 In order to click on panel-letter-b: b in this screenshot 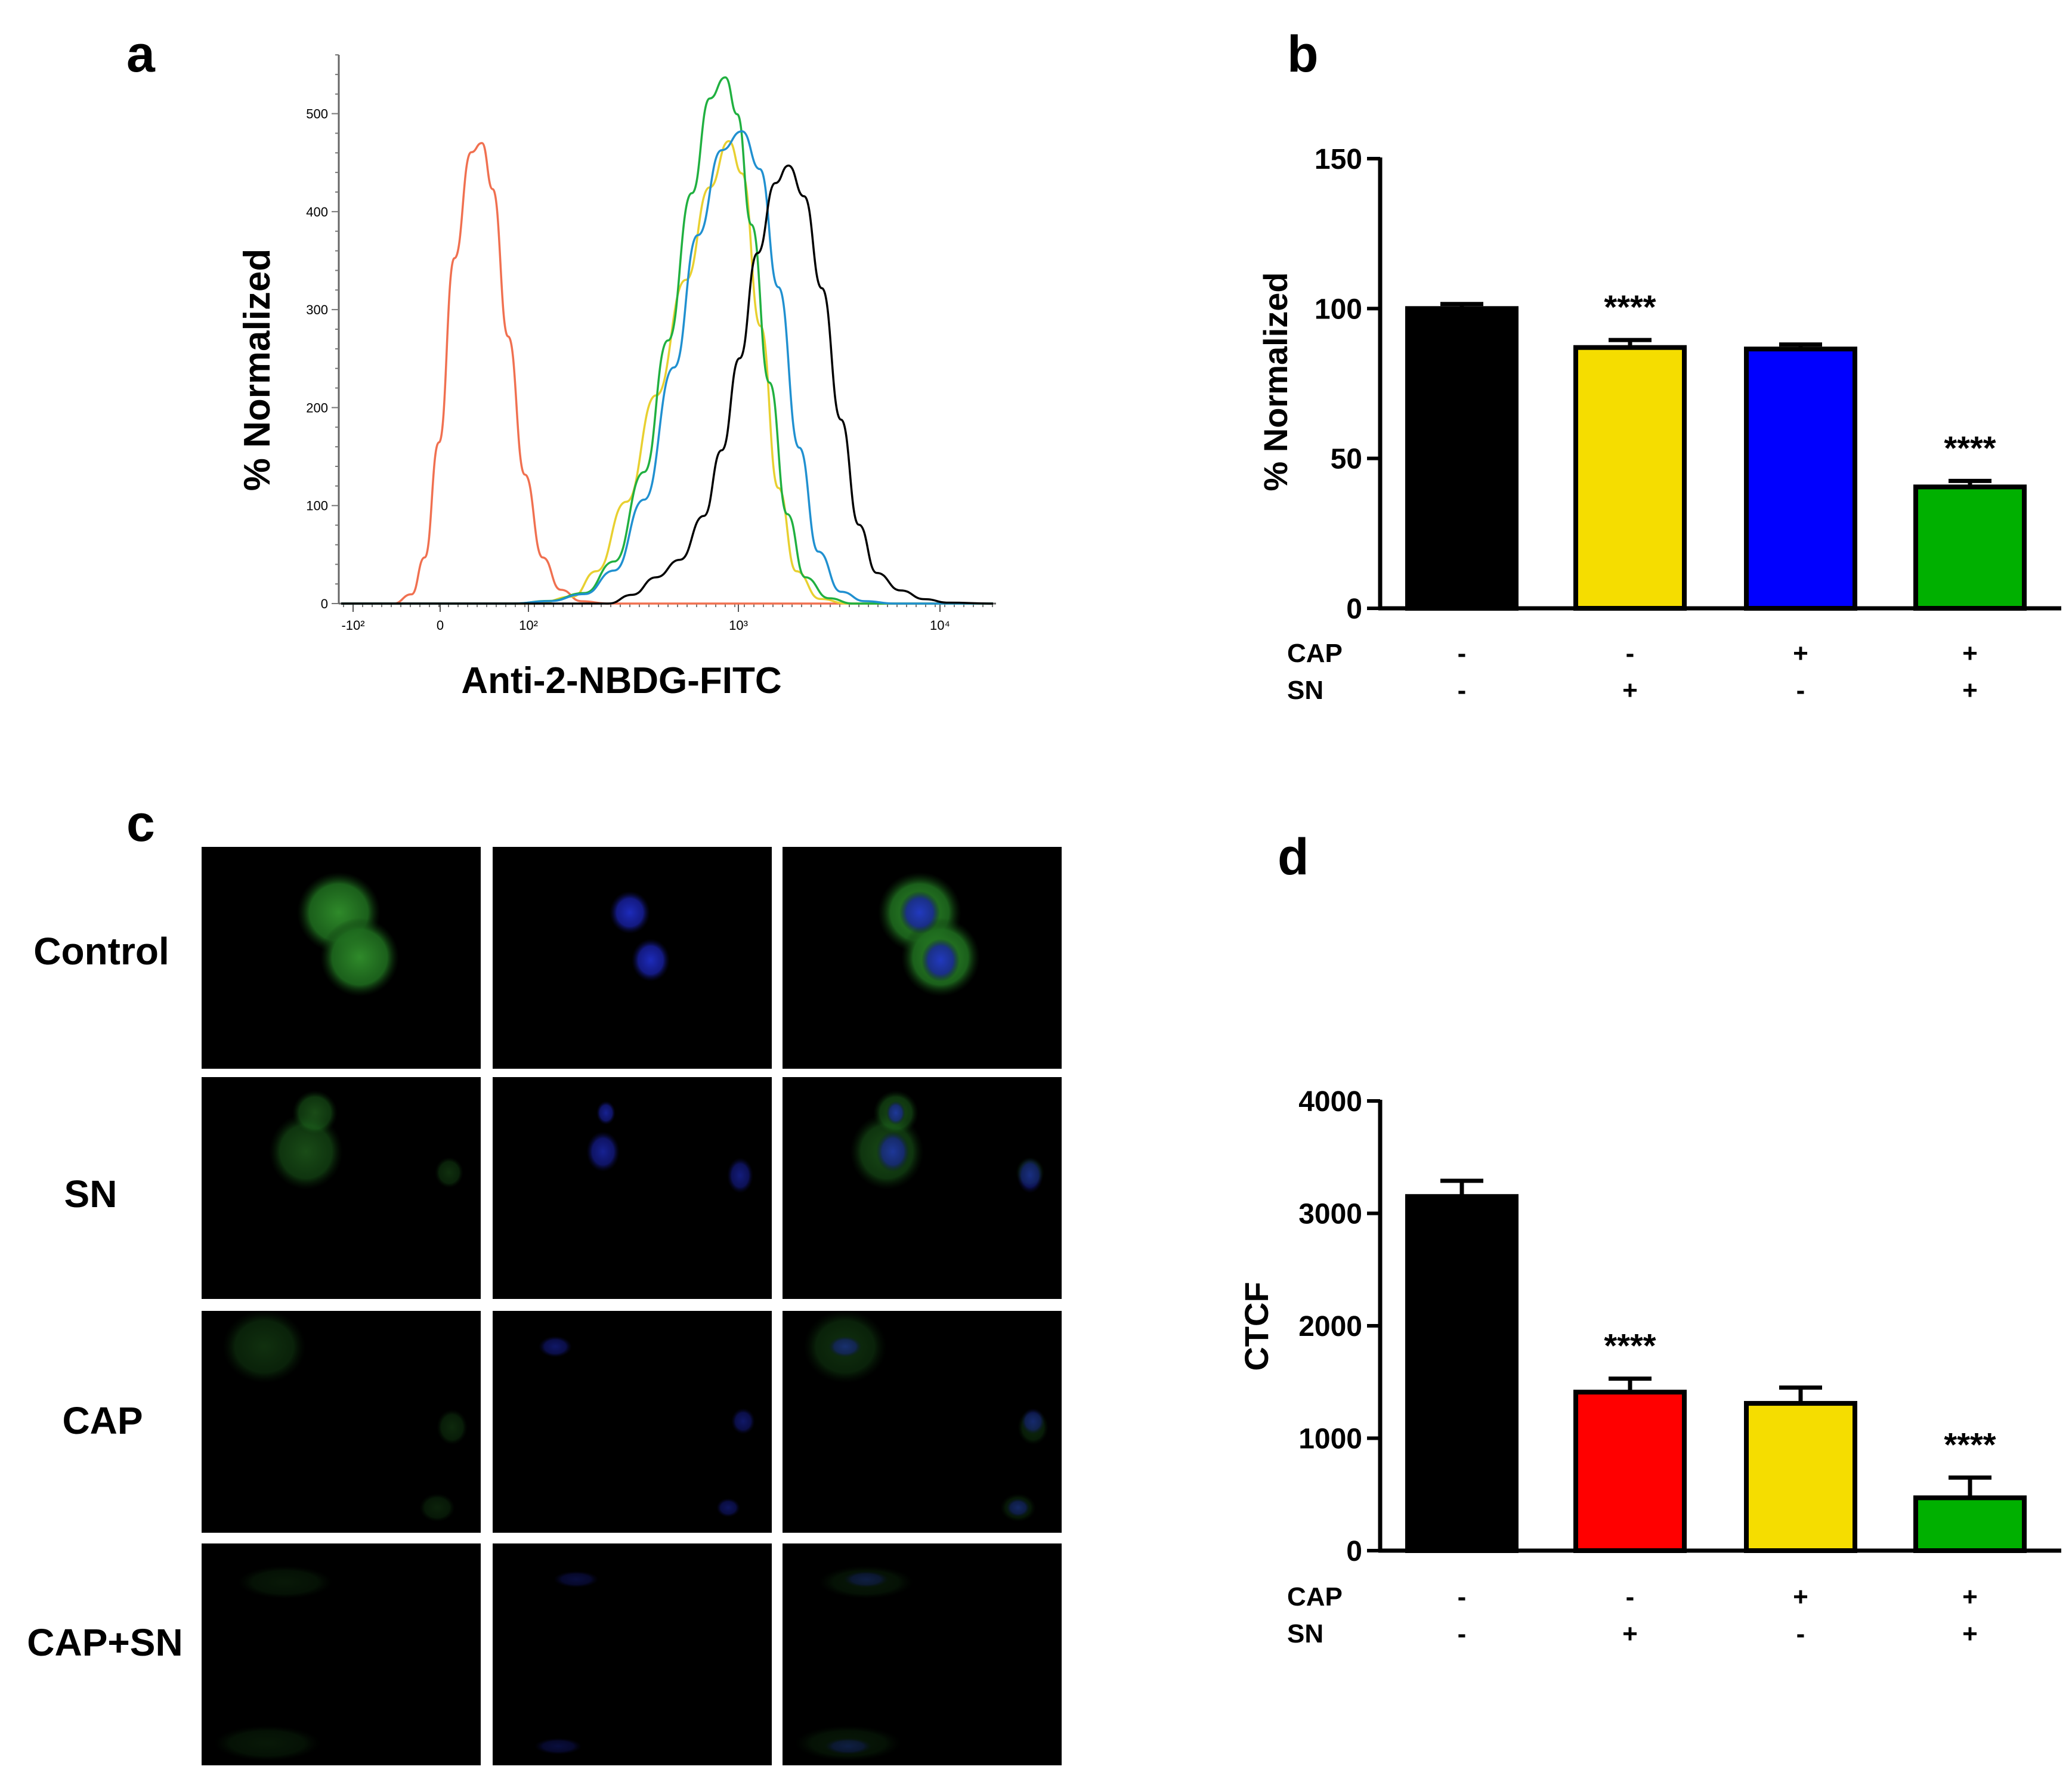, I will do `click(1303, 54)`.